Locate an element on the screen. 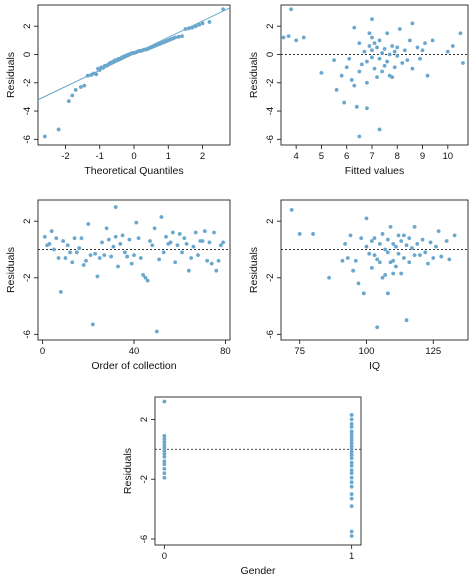  x-tick-label: 4 is located at coordinates (296, 156).